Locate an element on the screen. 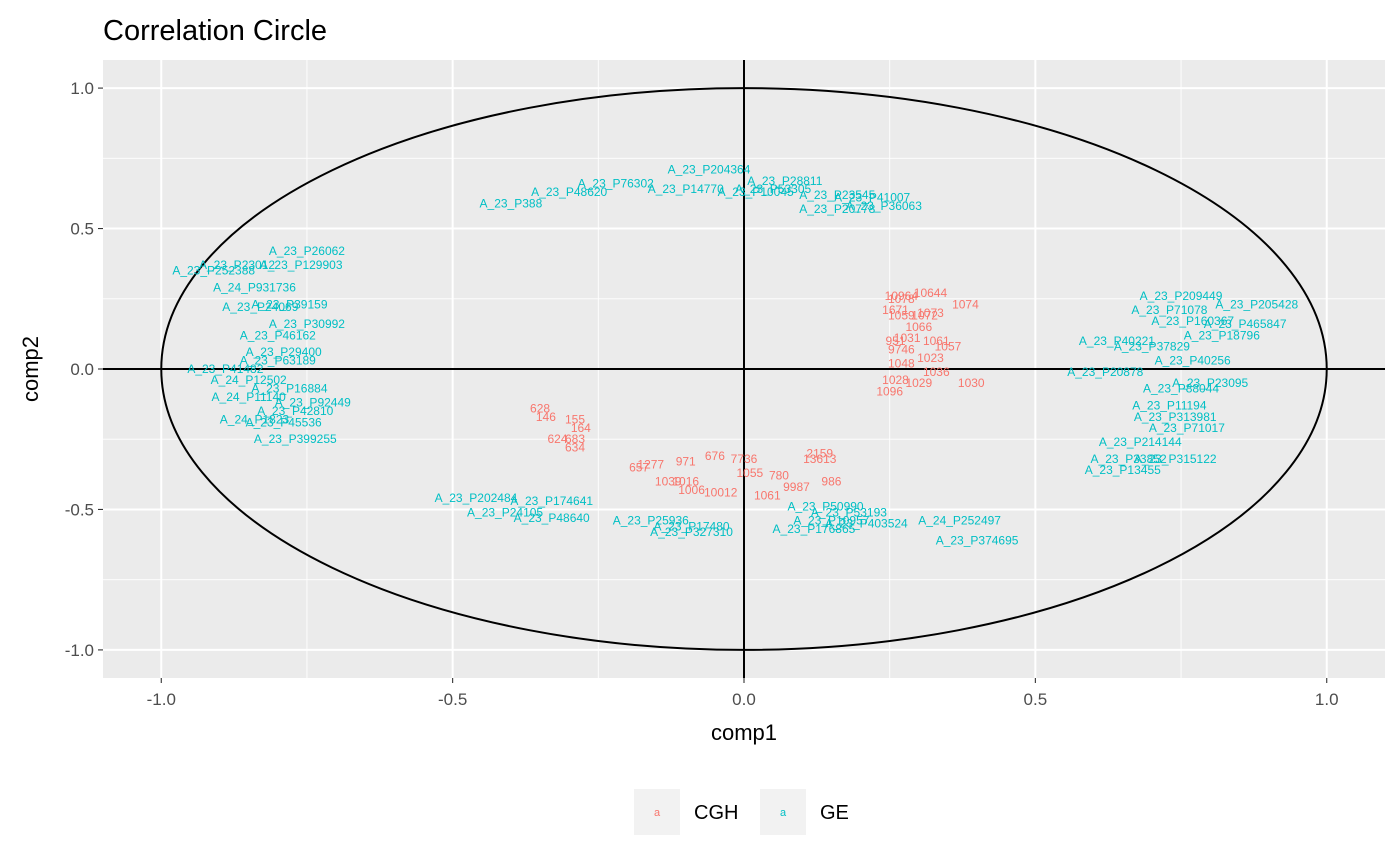 The image size is (1400, 865). point-label-cgh: 164 is located at coordinates (581, 428).